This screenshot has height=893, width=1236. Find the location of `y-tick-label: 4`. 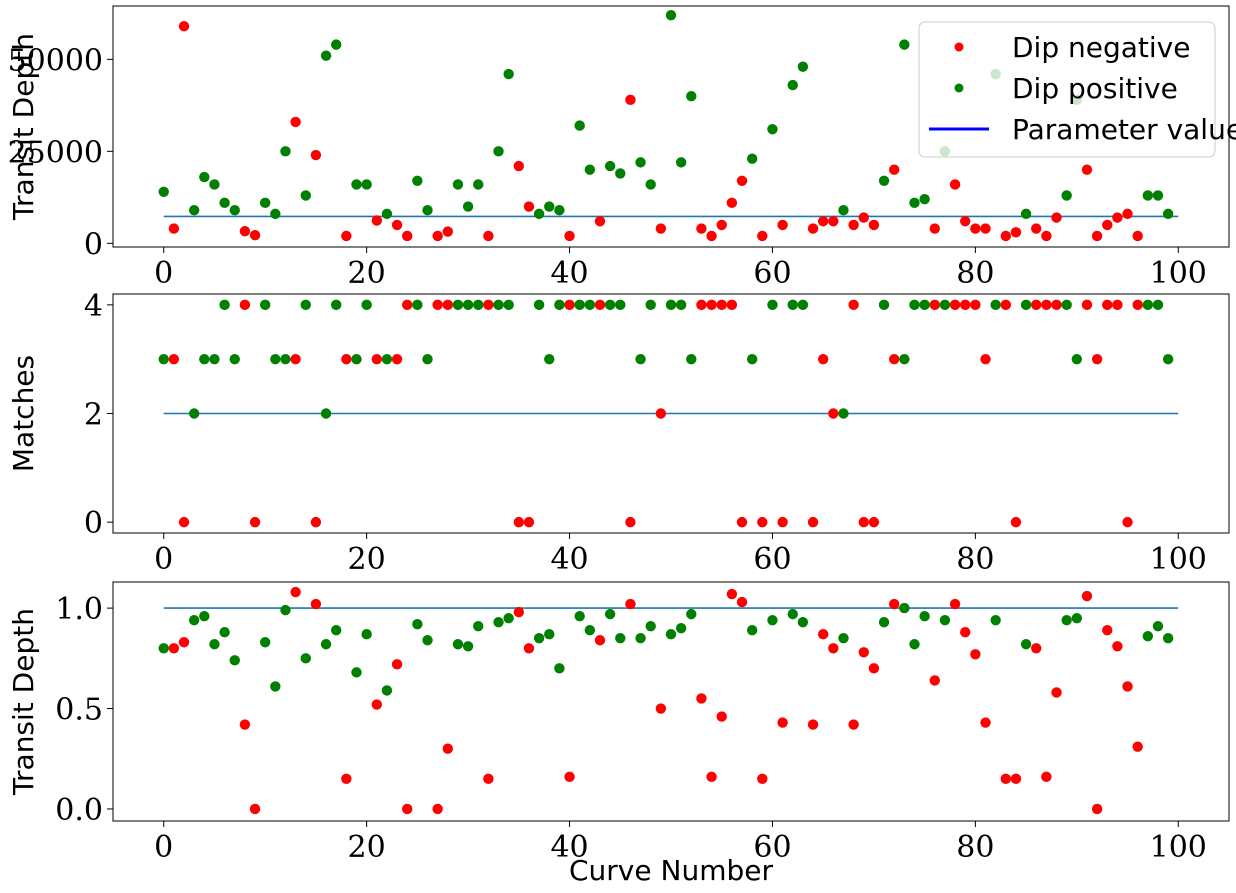

y-tick-label: 4 is located at coordinates (93, 306).